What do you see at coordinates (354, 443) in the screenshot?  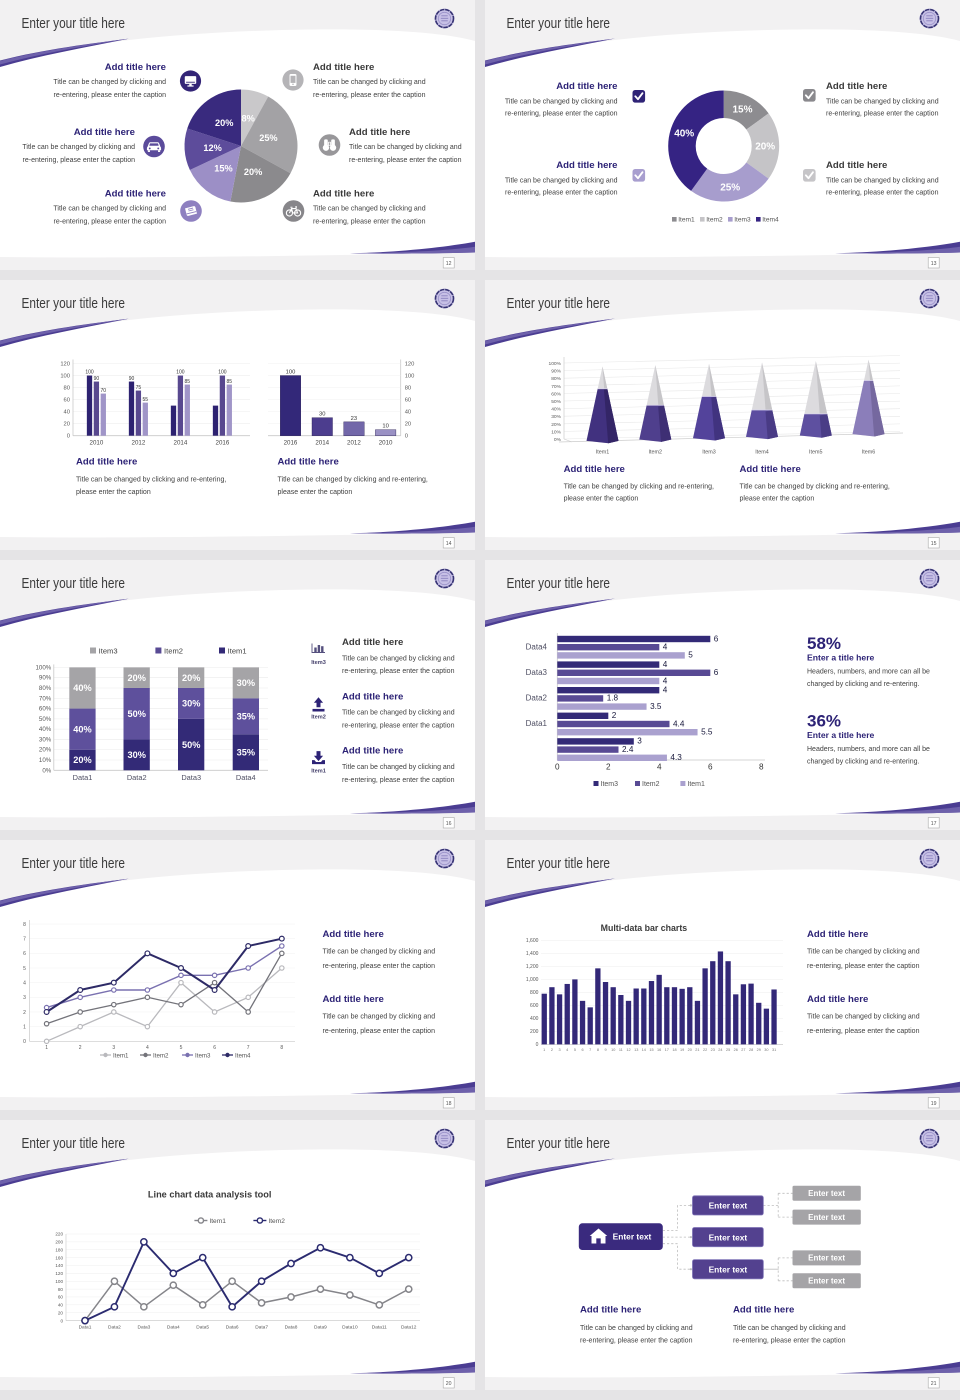 I see `svg-text: 2012` at bounding box center [354, 443].